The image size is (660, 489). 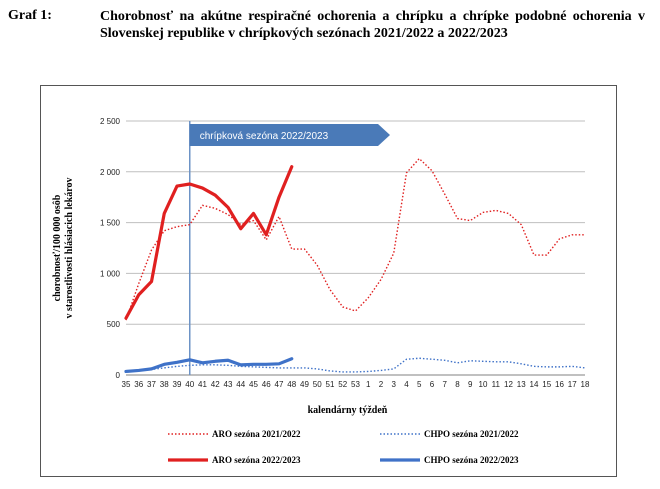 What do you see at coordinates (57, 247) in the screenshot?
I see `y-axis-title-line-1: chorobnosť/100 000 osôb` at bounding box center [57, 247].